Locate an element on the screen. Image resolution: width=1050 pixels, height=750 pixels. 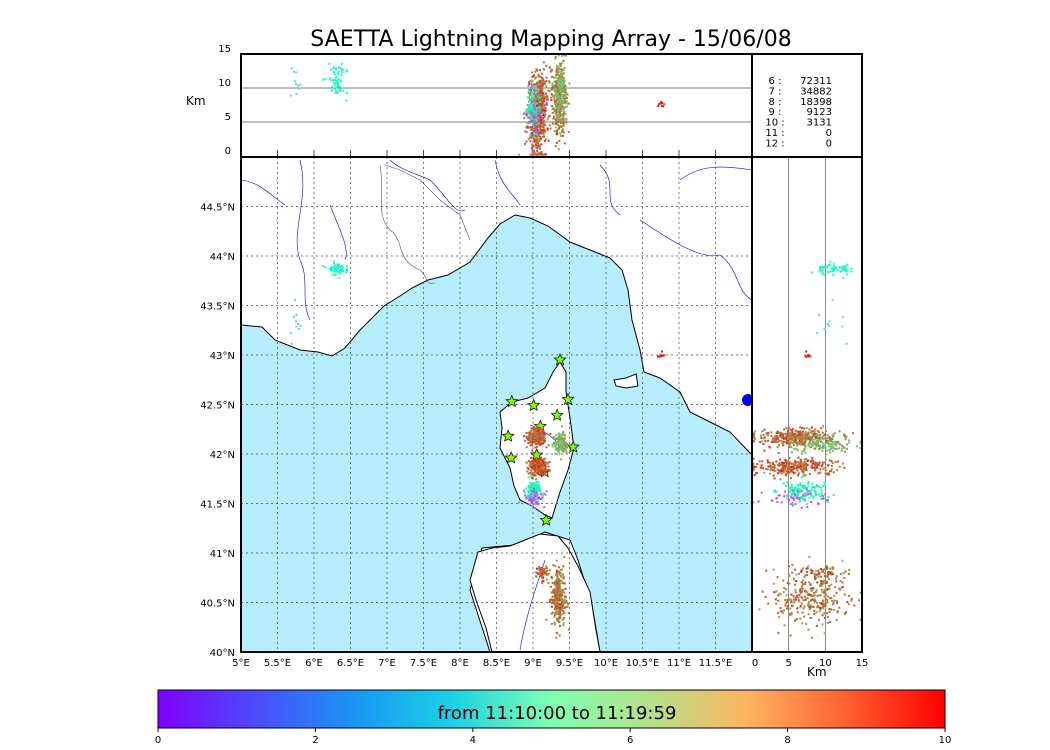
lon-tick-label: 11.5°E is located at coordinates (716, 663).